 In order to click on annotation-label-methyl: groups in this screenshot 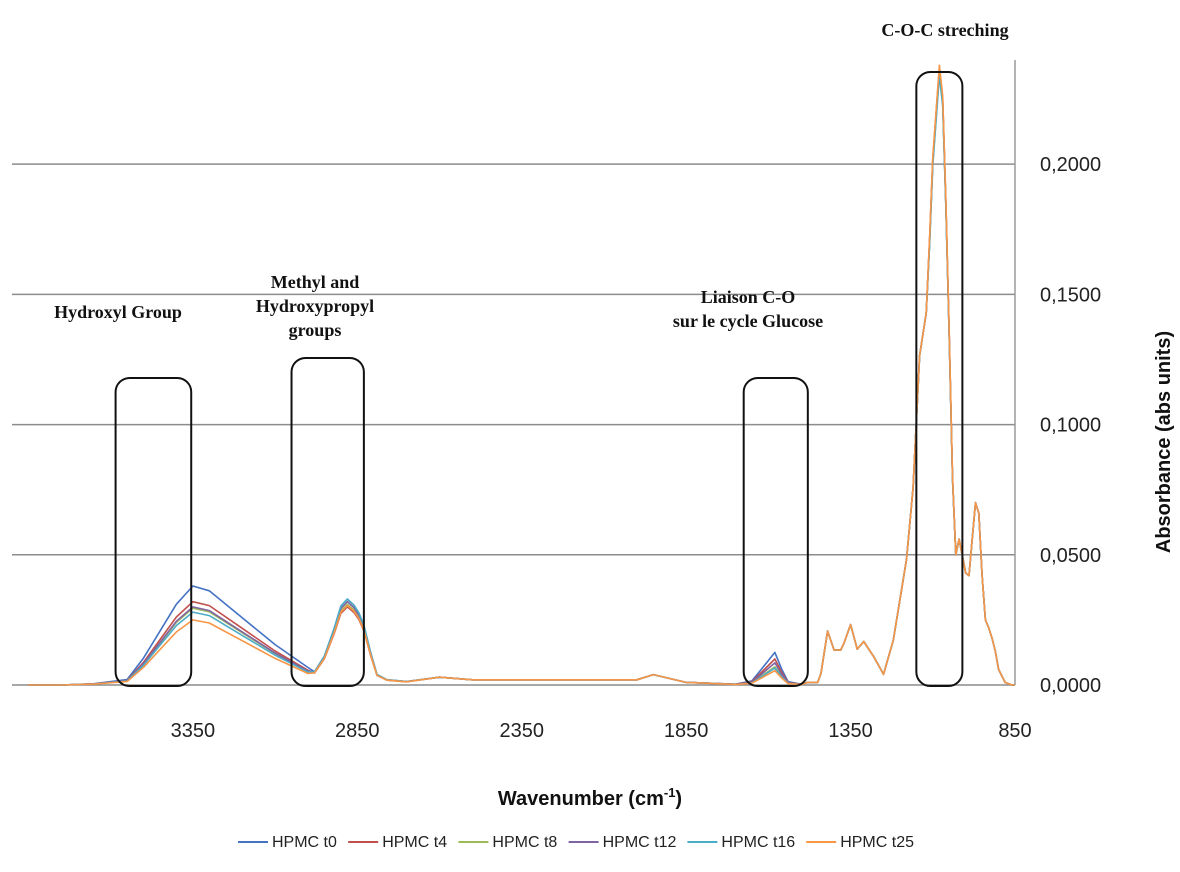, I will do `click(315, 330)`.